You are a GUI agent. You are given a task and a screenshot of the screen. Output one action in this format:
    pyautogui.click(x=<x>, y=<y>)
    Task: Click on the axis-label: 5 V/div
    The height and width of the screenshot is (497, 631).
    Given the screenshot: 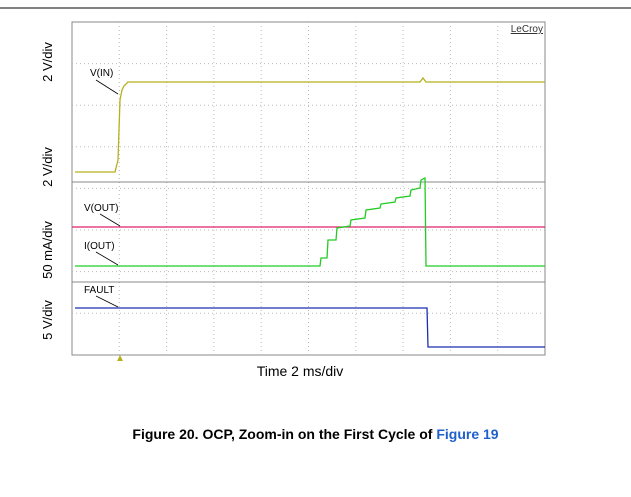 What is the action you would take?
    pyautogui.click(x=47, y=320)
    